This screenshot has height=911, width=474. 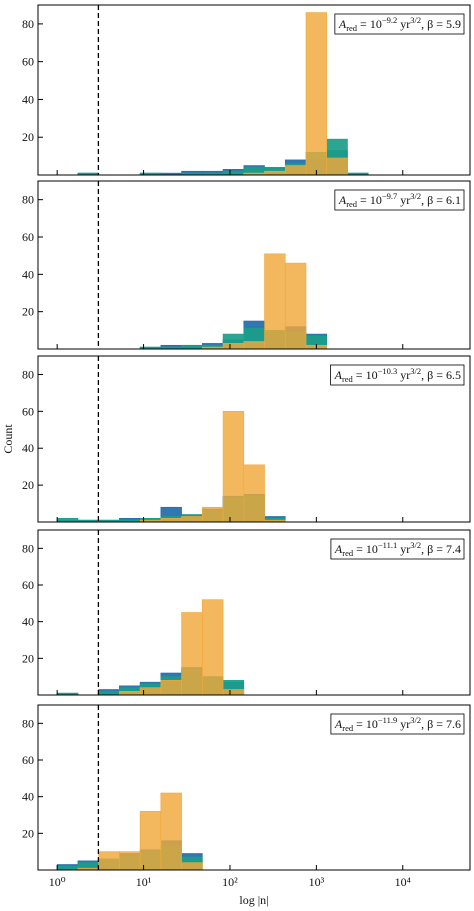 I want to click on annotation-part: −11.9, so click(x=387, y=720).